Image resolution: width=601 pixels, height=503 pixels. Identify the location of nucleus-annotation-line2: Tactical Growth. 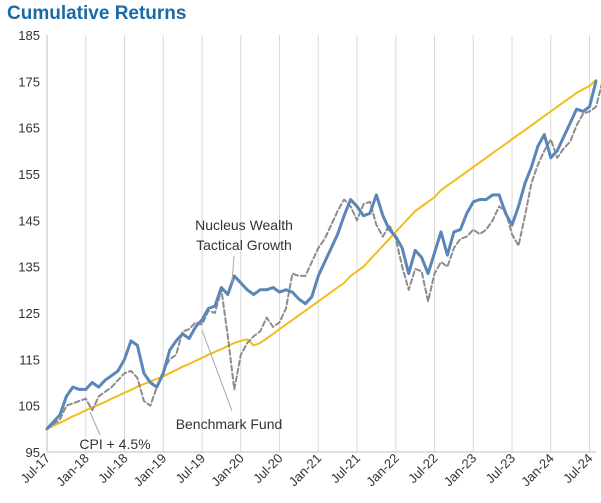
(244, 245).